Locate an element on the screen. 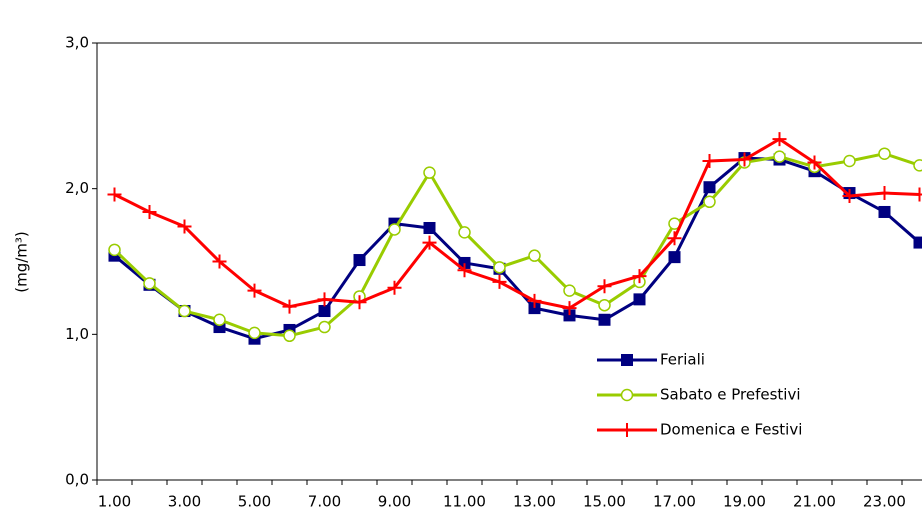 Image resolution: width=922 pixels, height=523 pixels. y-tick-label: 3,0 is located at coordinates (77, 43).